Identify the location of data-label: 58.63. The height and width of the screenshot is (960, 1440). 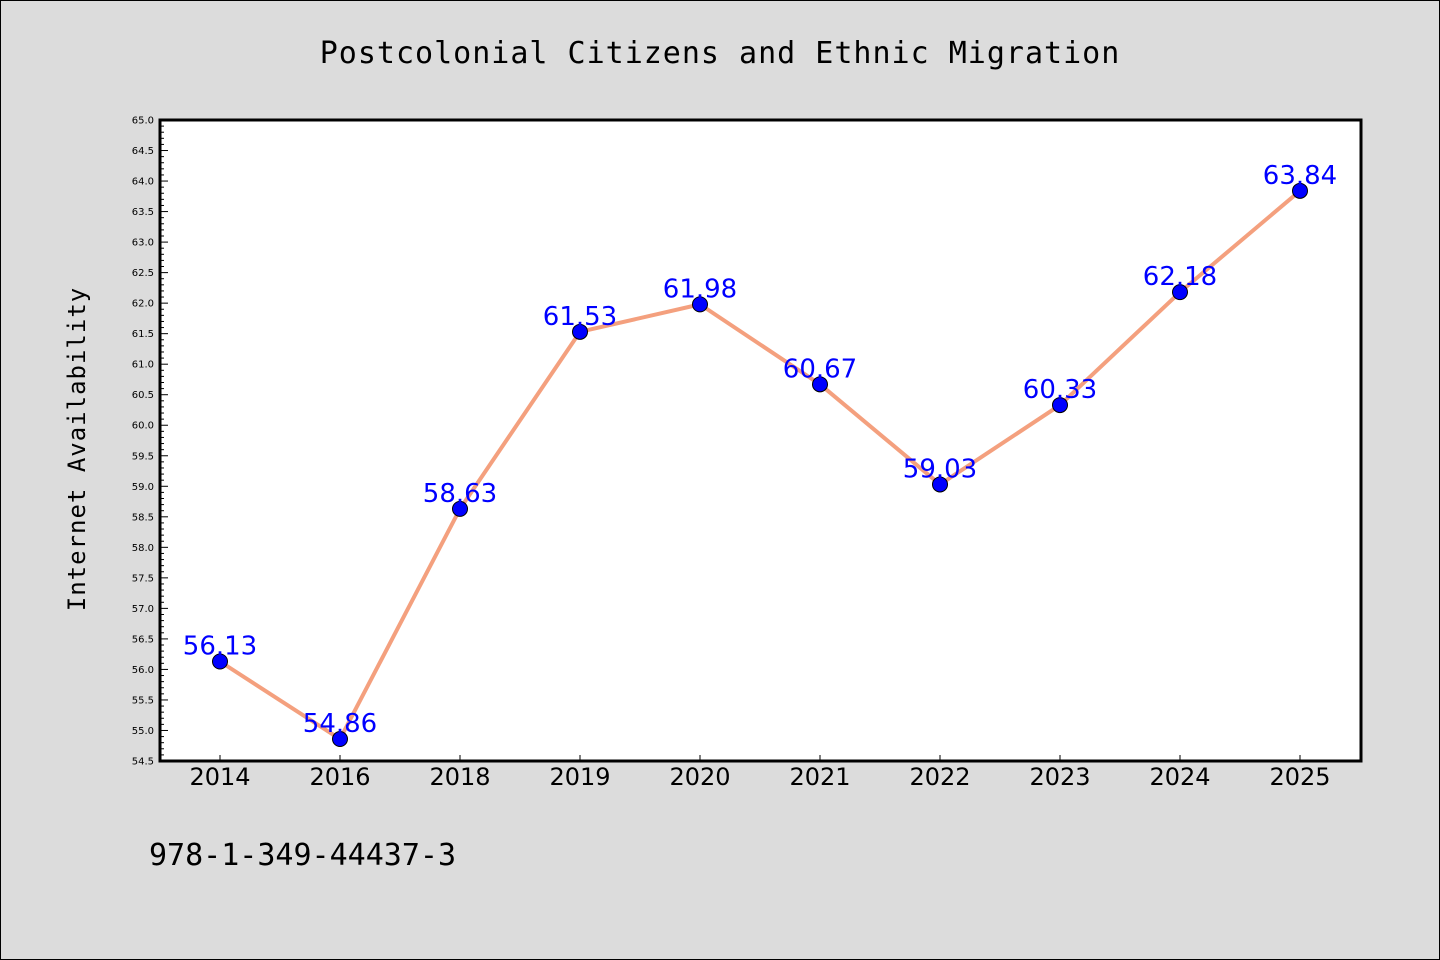
(460, 494).